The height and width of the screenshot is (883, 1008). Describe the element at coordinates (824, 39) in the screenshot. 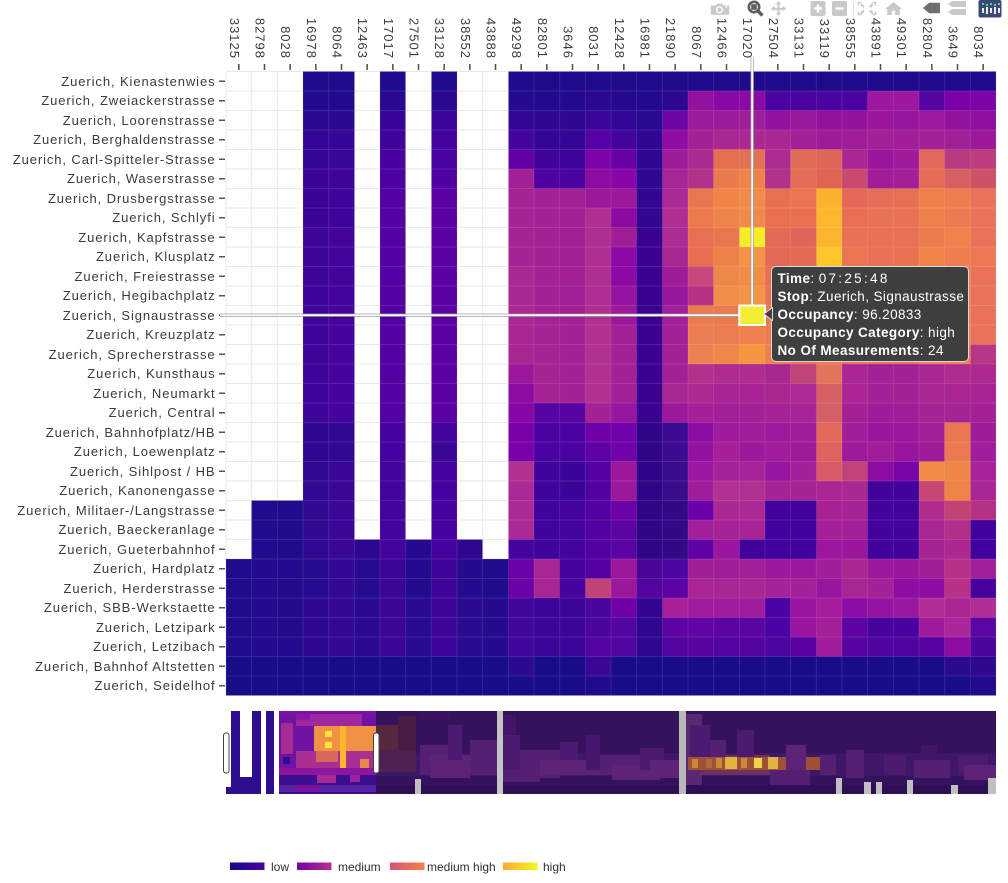

I see `svg-text: 33119` at that location.